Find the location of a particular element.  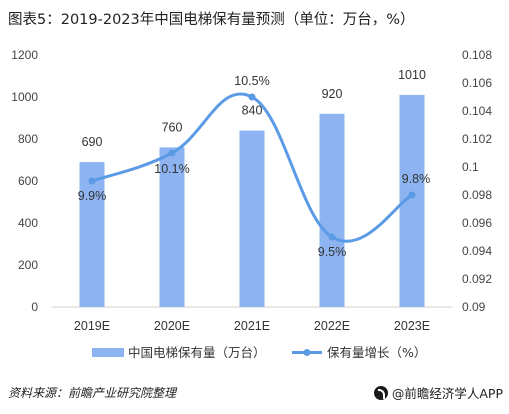

y-left-tick-label: 200 is located at coordinates (28, 265).